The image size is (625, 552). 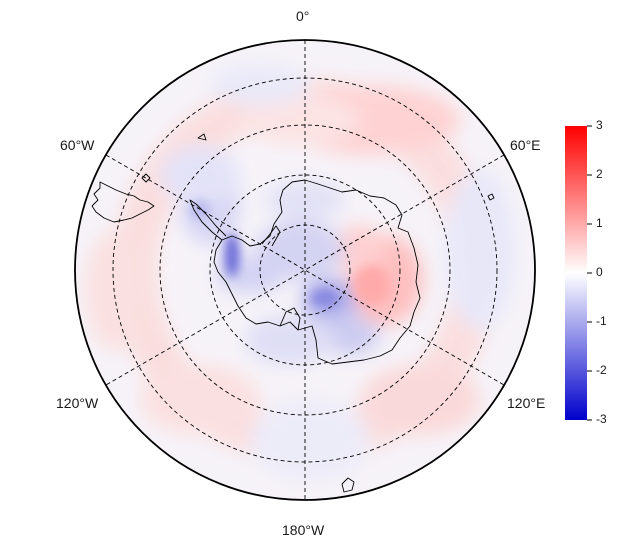 I want to click on colorbar-tick-1: 1, so click(x=599, y=223).